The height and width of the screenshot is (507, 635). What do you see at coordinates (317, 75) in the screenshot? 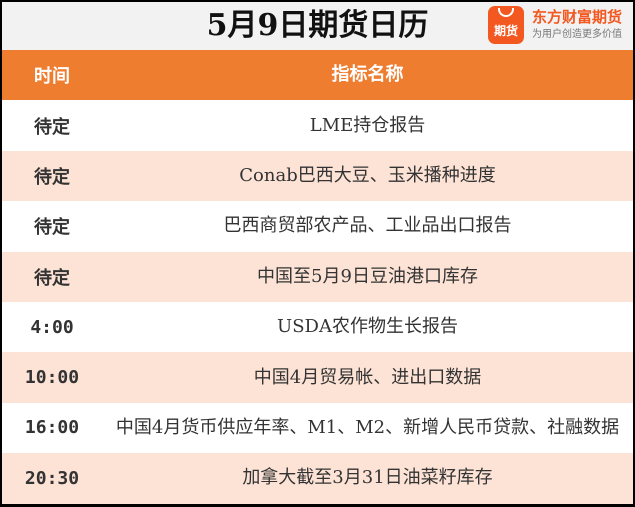
I see `table-header: 时间 指标名称` at bounding box center [317, 75].